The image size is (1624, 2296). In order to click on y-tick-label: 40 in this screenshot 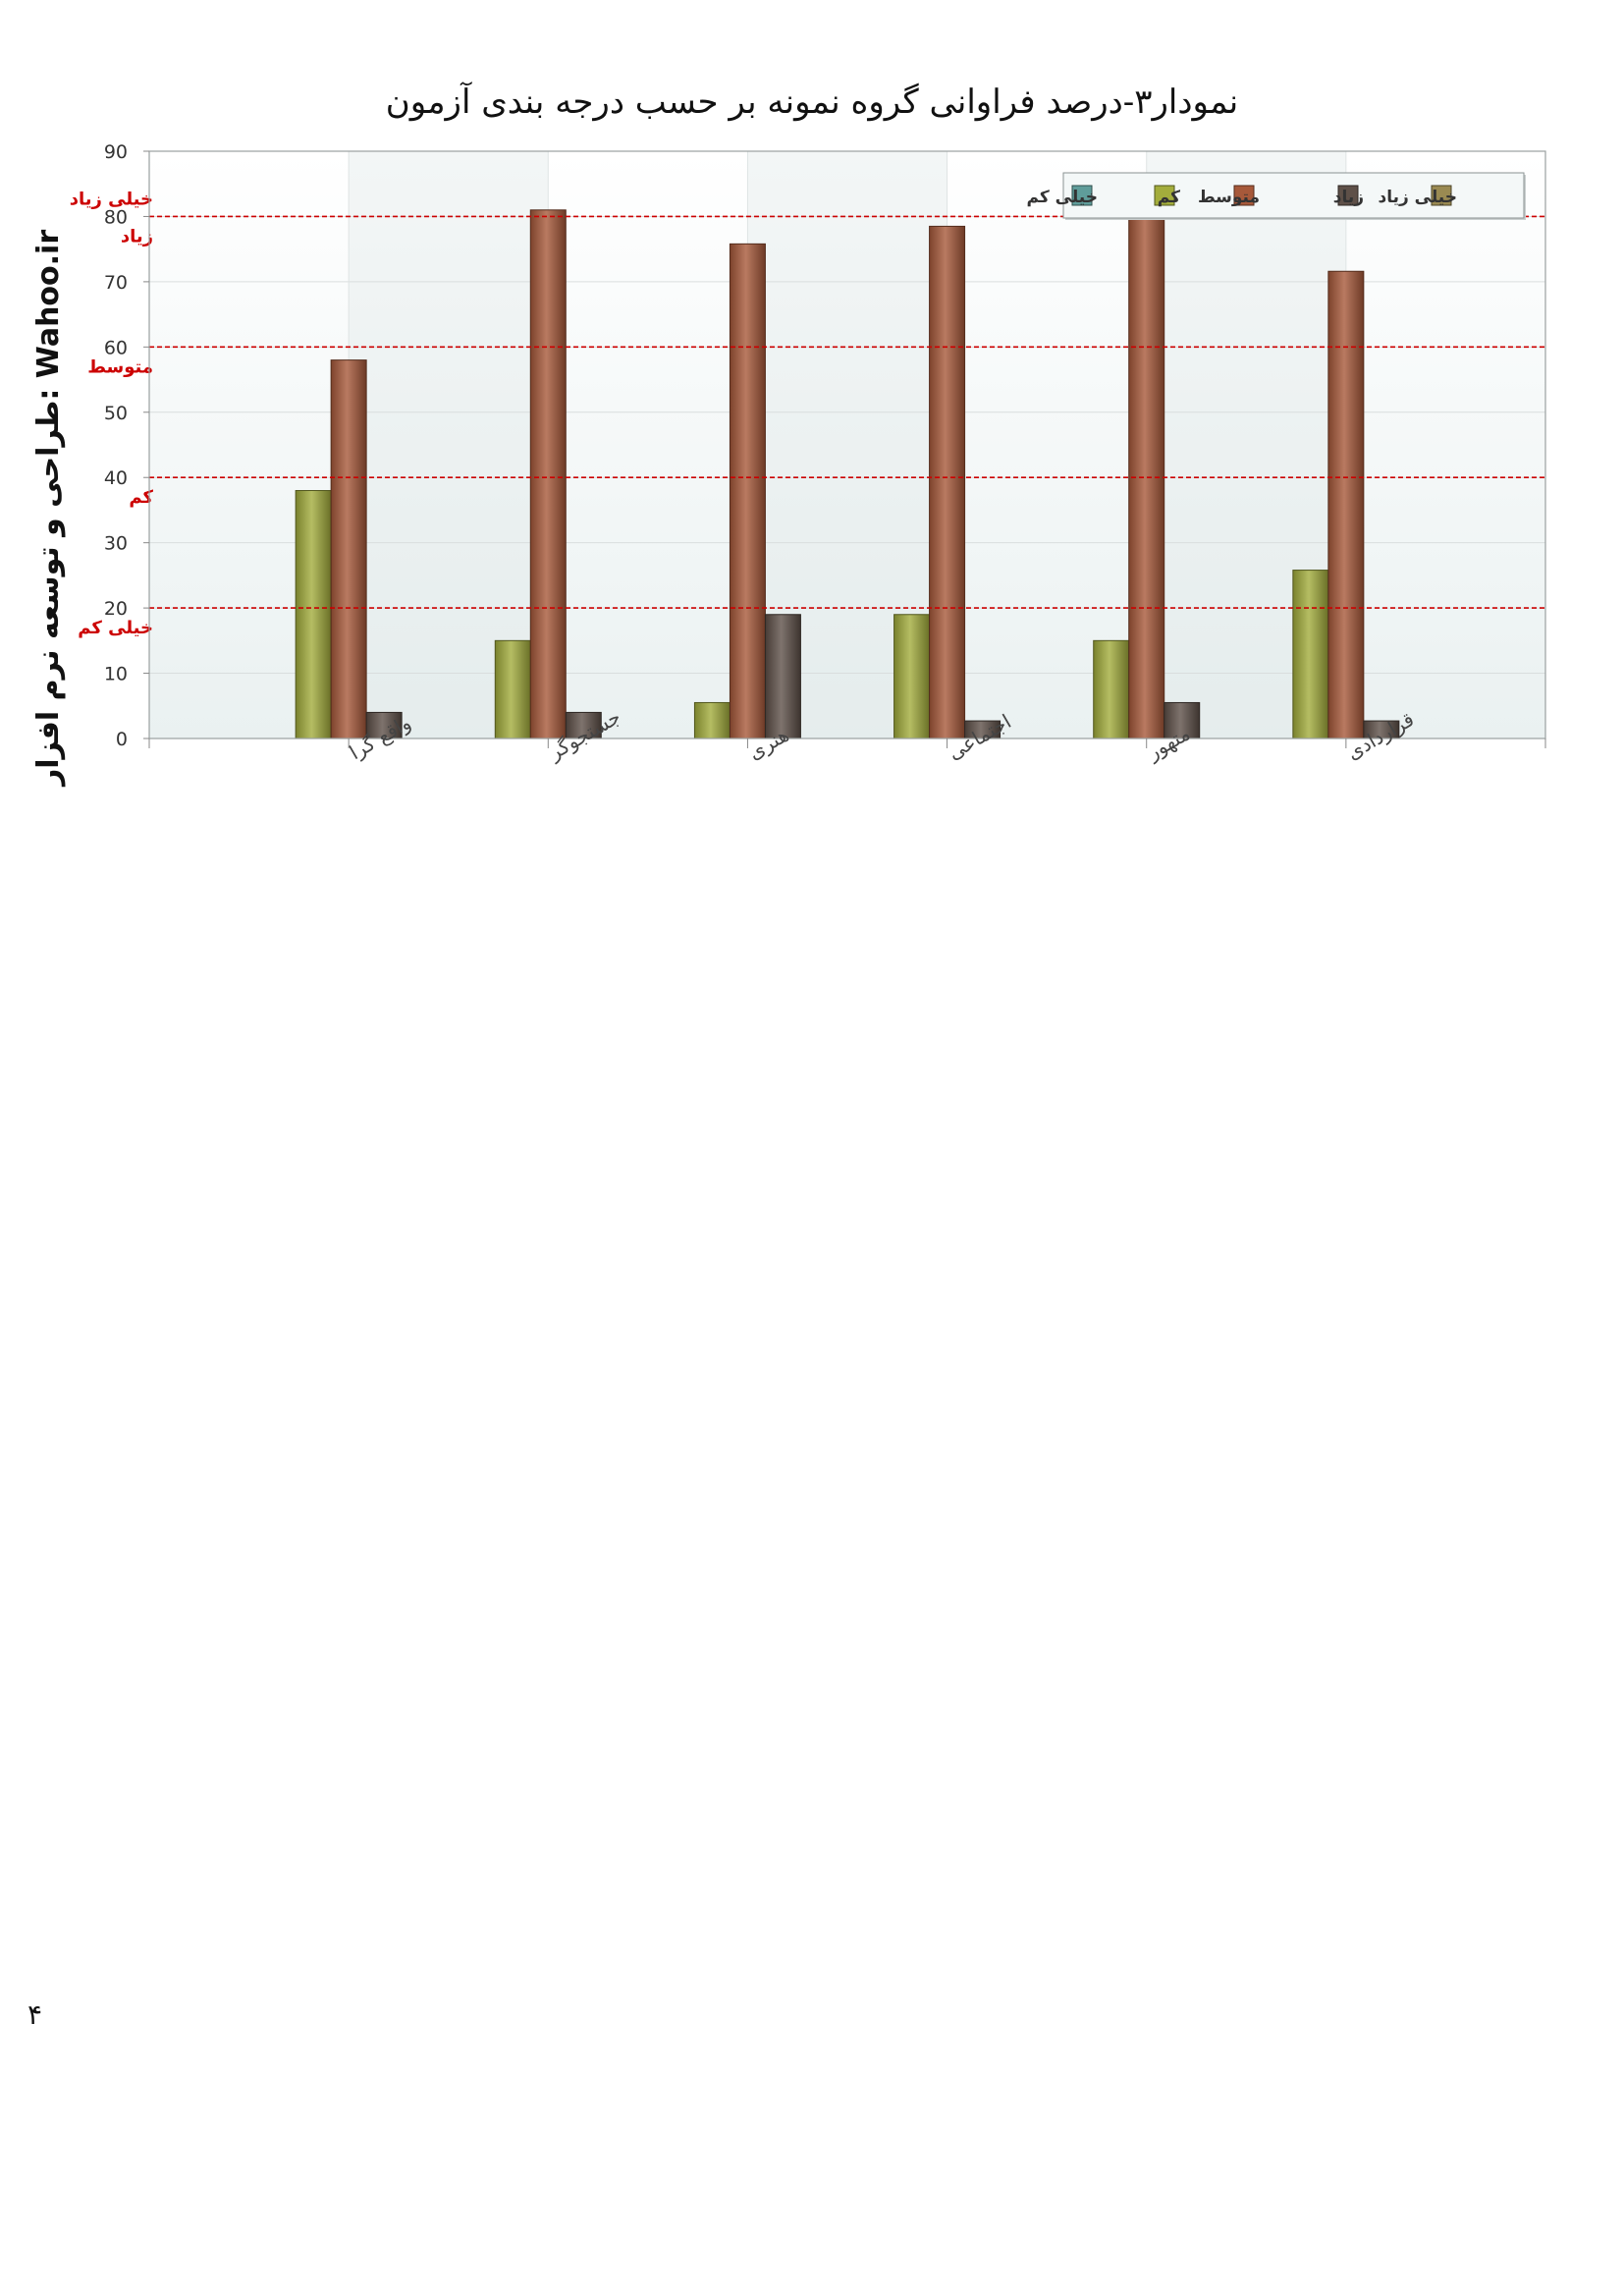, I will do `click(116, 478)`.